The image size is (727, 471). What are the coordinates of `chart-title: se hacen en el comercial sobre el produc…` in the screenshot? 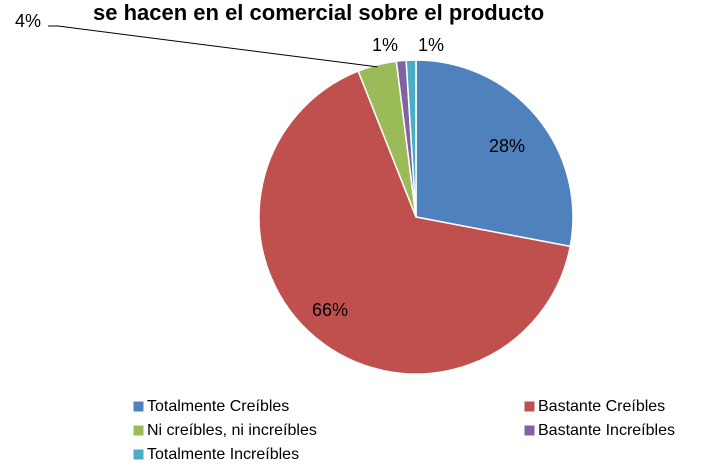 It's located at (318, 12).